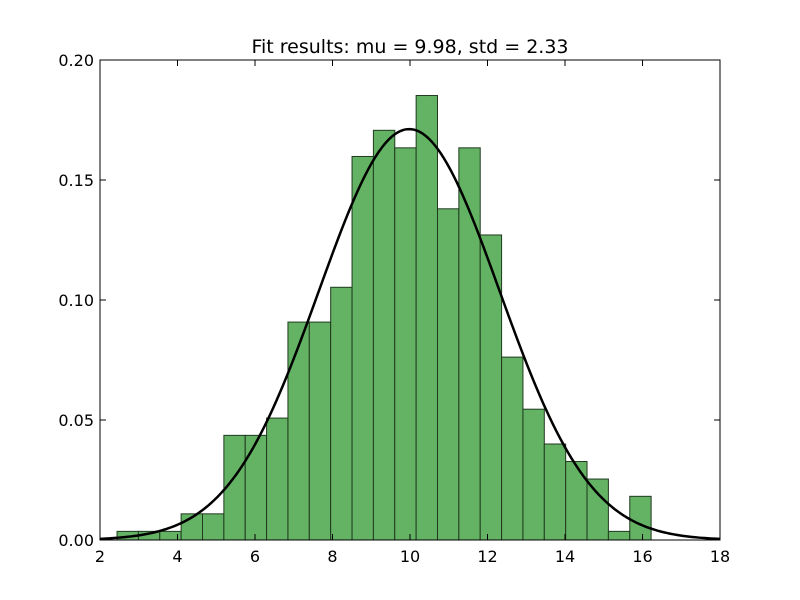 The width and height of the screenshot is (800, 600). I want to click on x-tick-label: 14, so click(565, 556).